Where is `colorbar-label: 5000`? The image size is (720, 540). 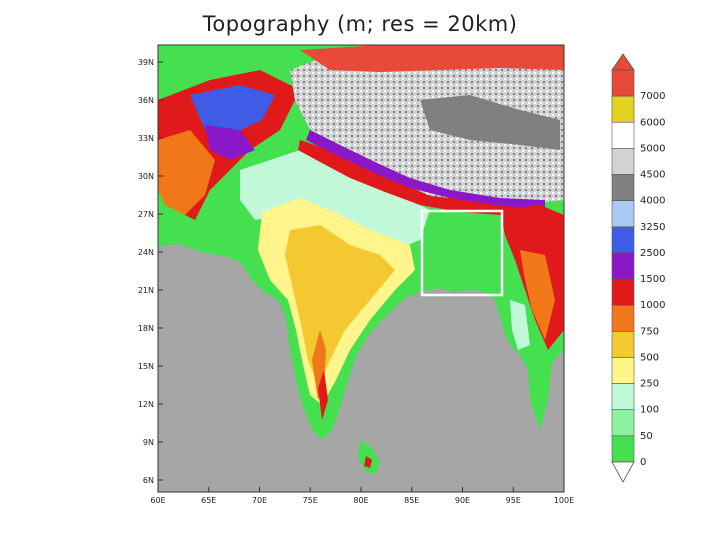 colorbar-label: 5000 is located at coordinates (652, 148).